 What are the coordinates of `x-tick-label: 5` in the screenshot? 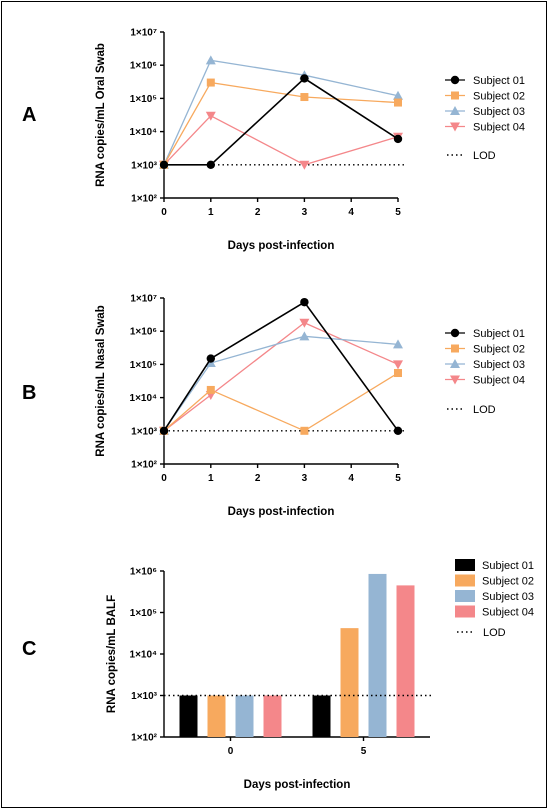 It's located at (398, 478).